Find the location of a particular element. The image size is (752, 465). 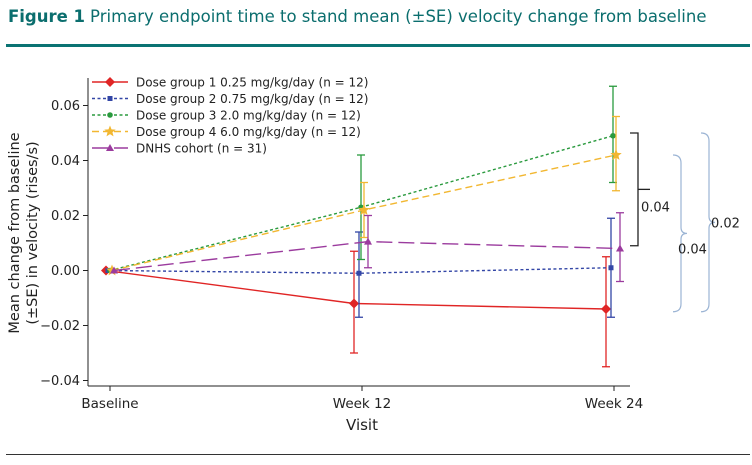

comparison-label: 0.02 is located at coordinates (725, 223).